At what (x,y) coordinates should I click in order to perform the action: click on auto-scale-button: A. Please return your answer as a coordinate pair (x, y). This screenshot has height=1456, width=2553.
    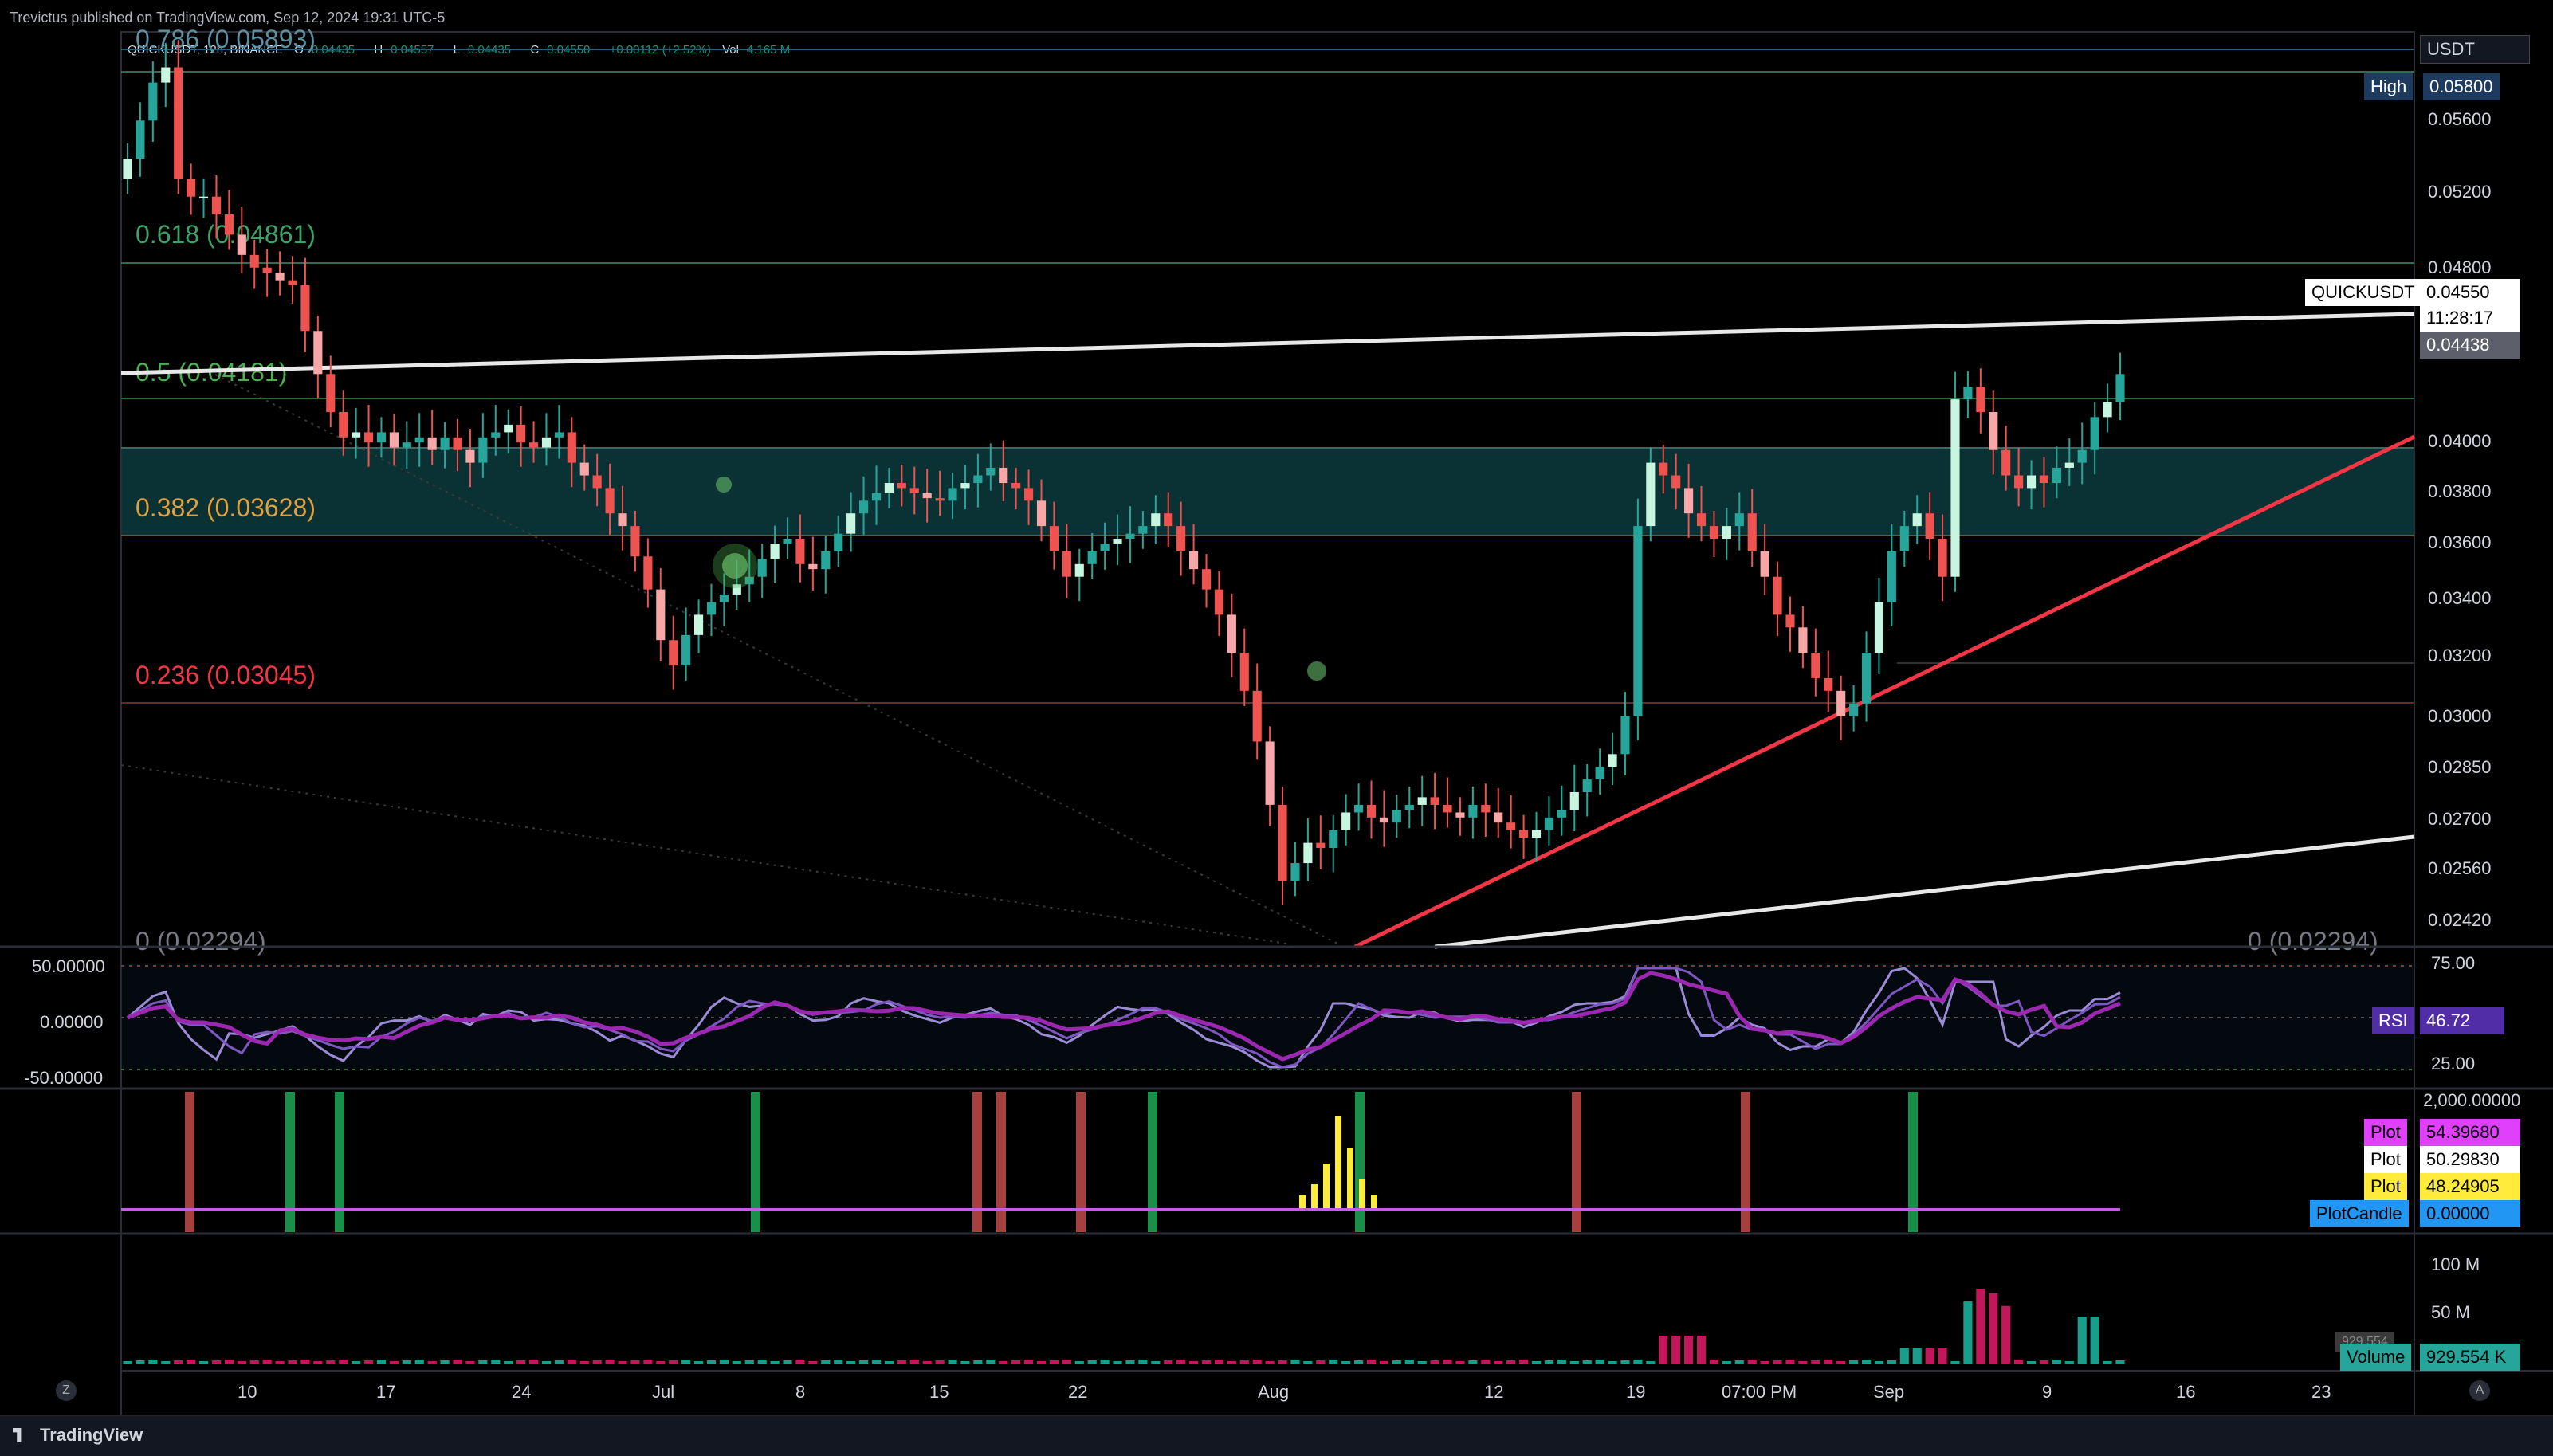
    Looking at the image, I should click on (2479, 1390).